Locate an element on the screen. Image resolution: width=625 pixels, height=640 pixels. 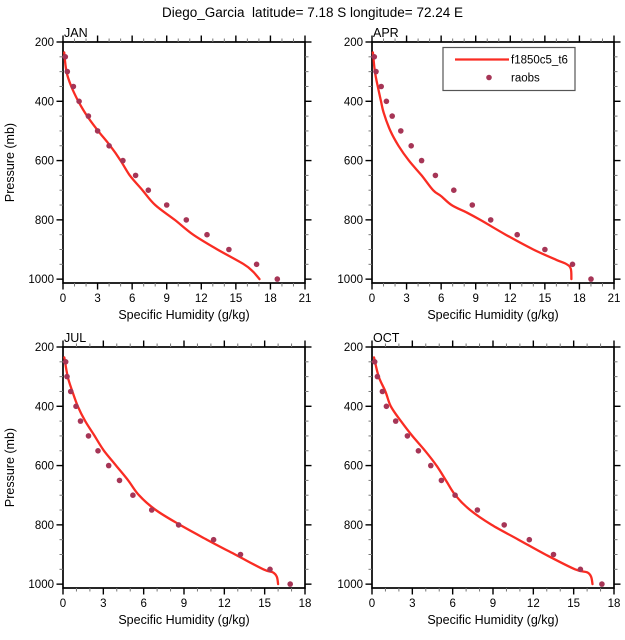
panel-title: OCT is located at coordinates (386, 338).